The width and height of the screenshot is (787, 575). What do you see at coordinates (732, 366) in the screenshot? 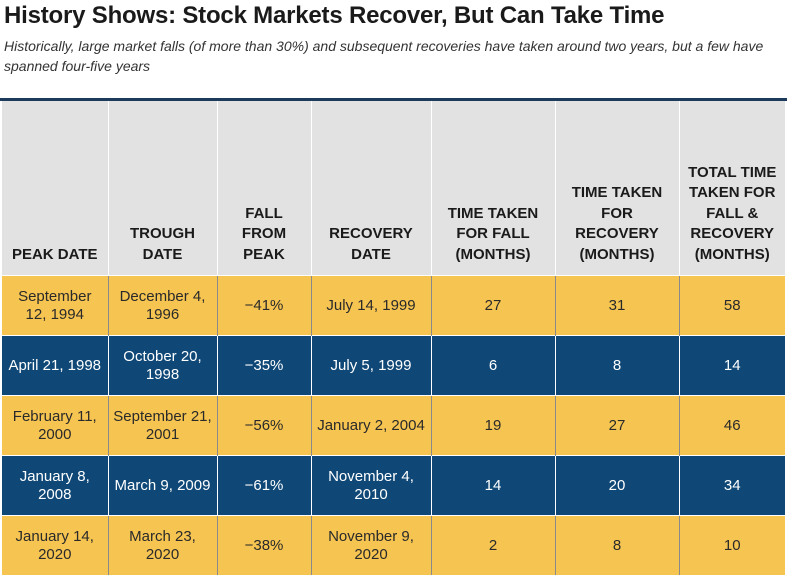
I see `total-time-cell: 14` at bounding box center [732, 366].